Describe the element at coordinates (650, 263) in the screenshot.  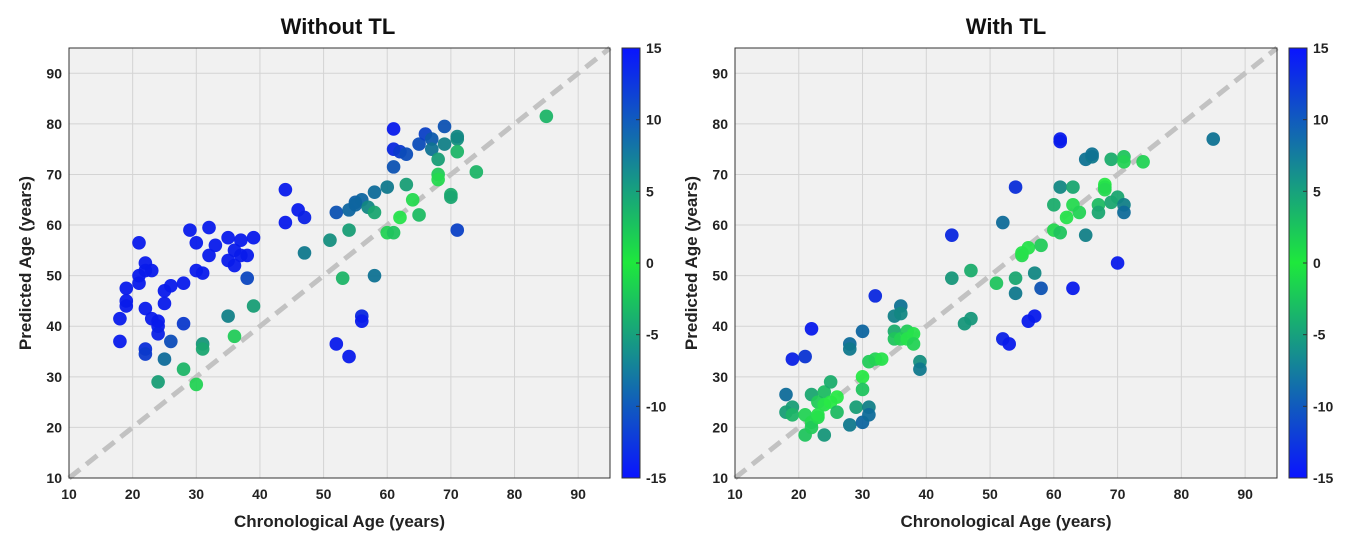
I see `colorbar-tick-label: 0` at that location.